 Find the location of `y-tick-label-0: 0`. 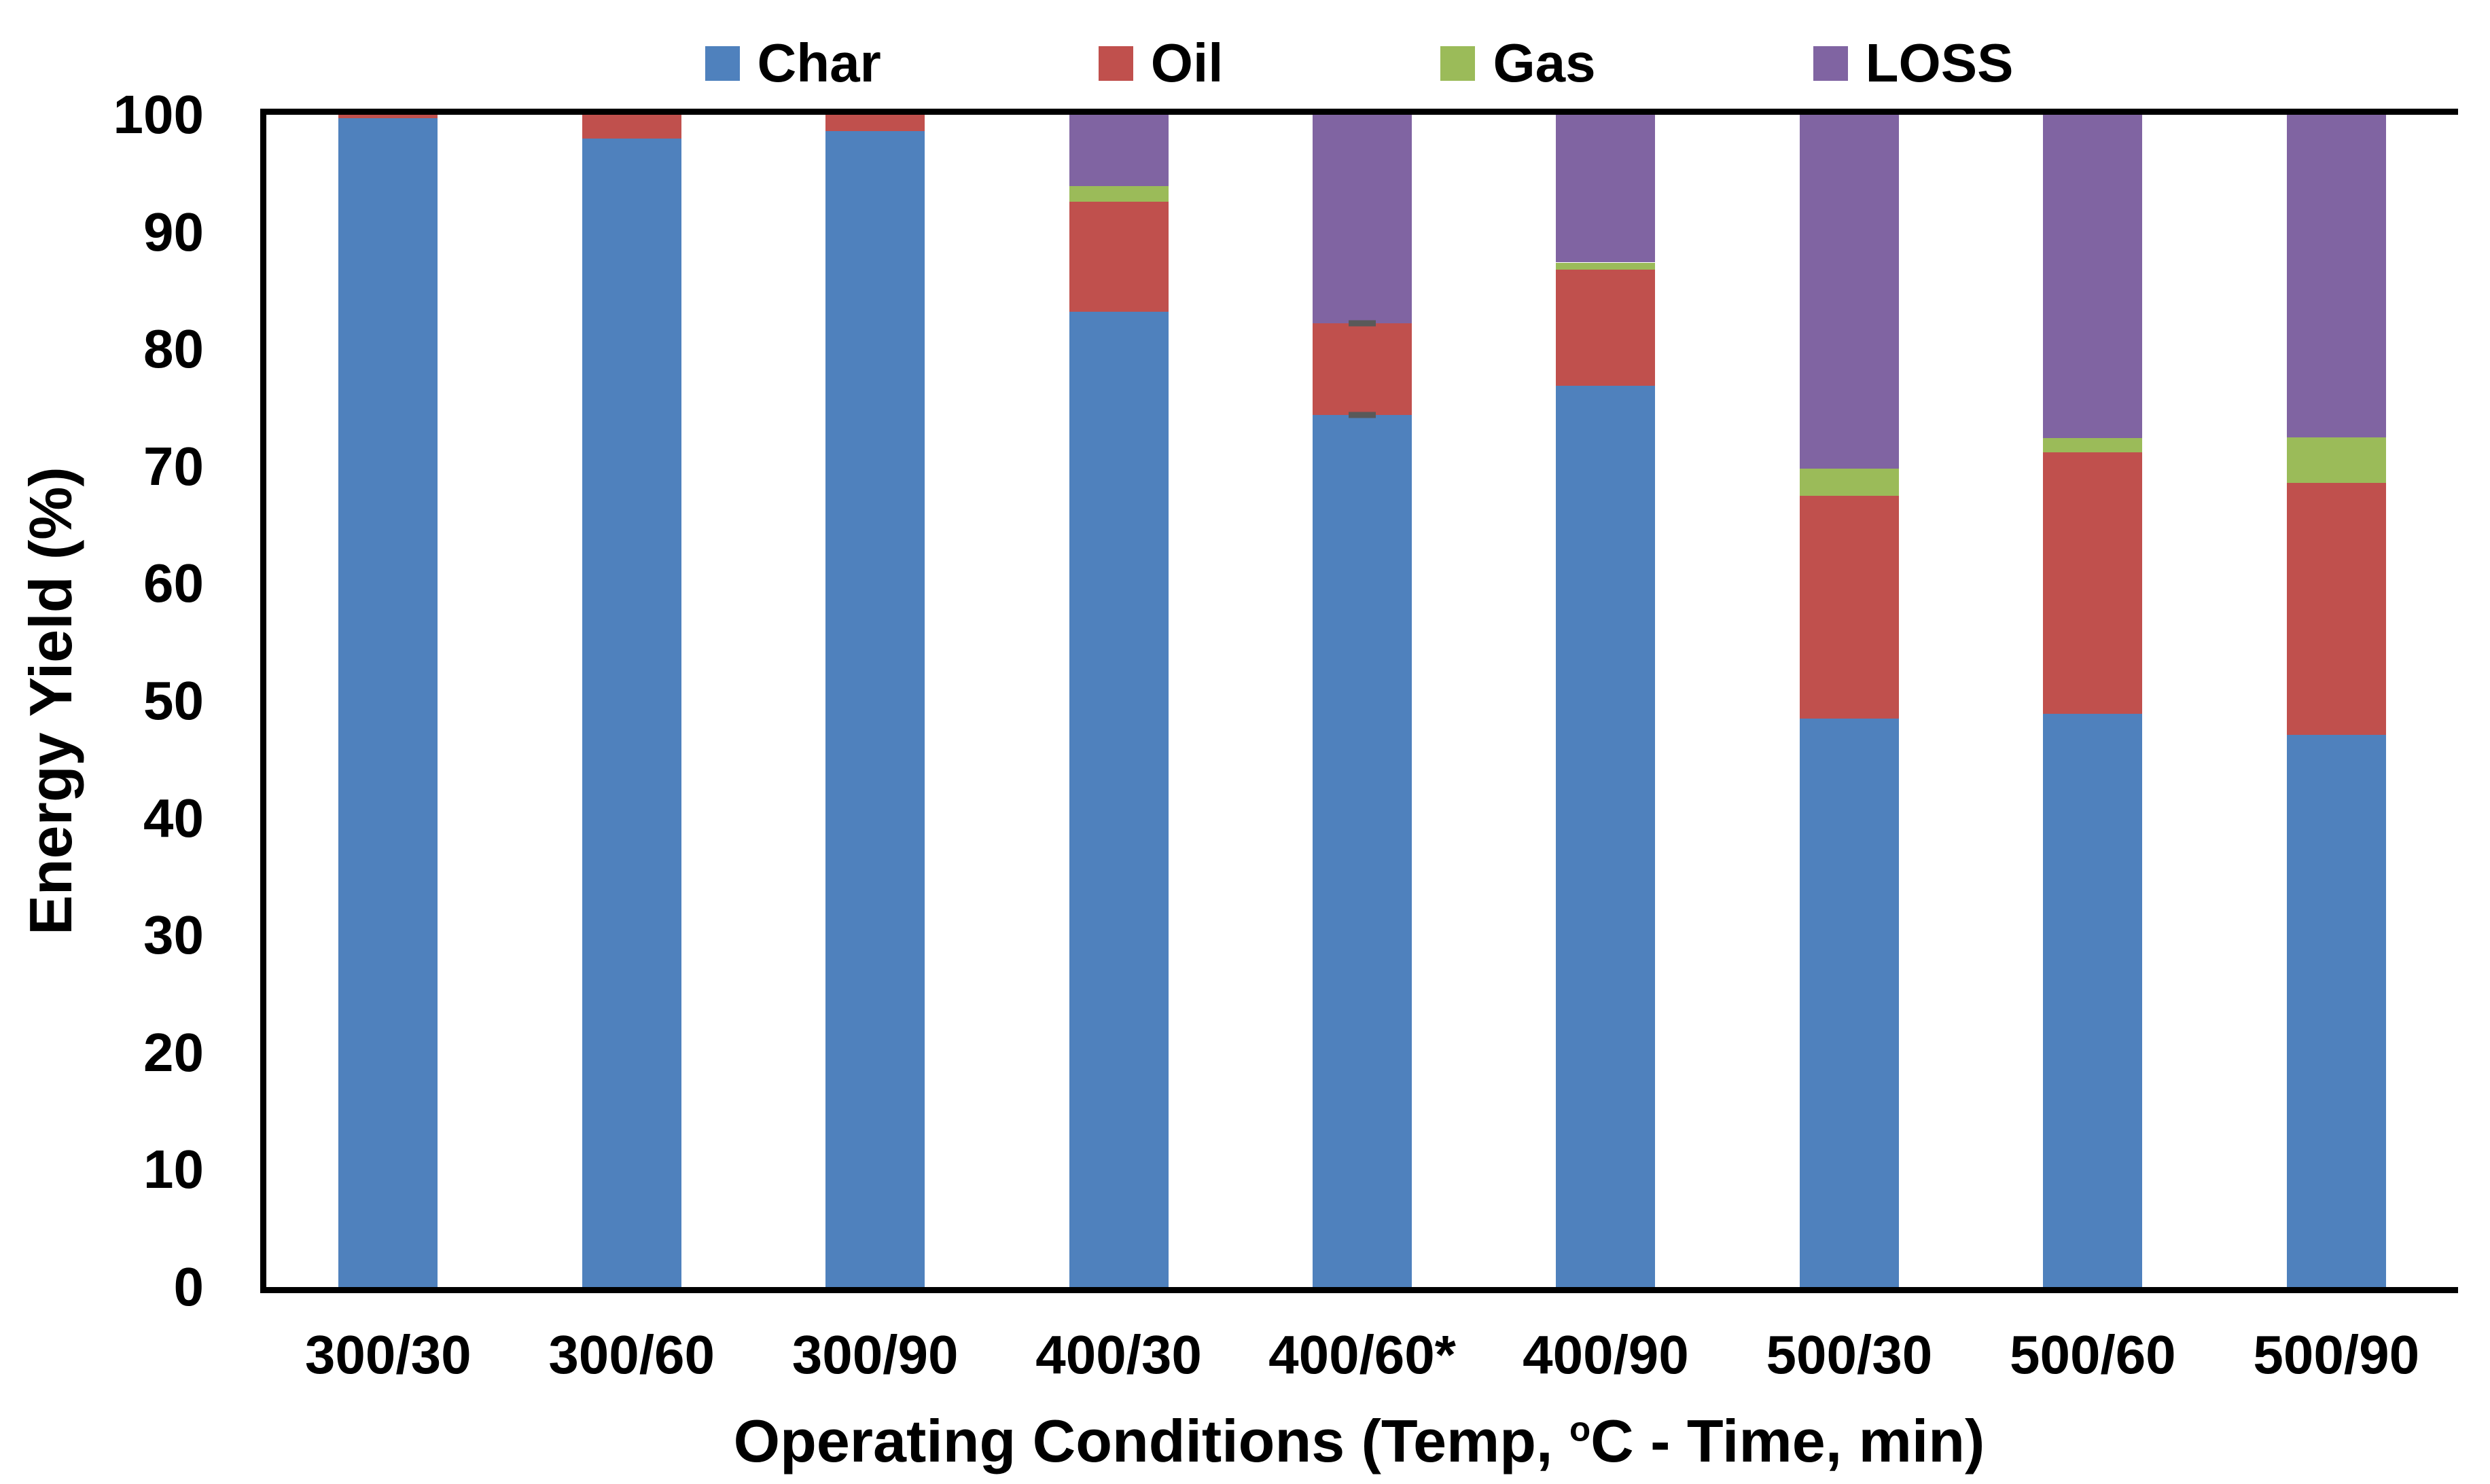

y-tick-label-0: 0 is located at coordinates (189, 1286).